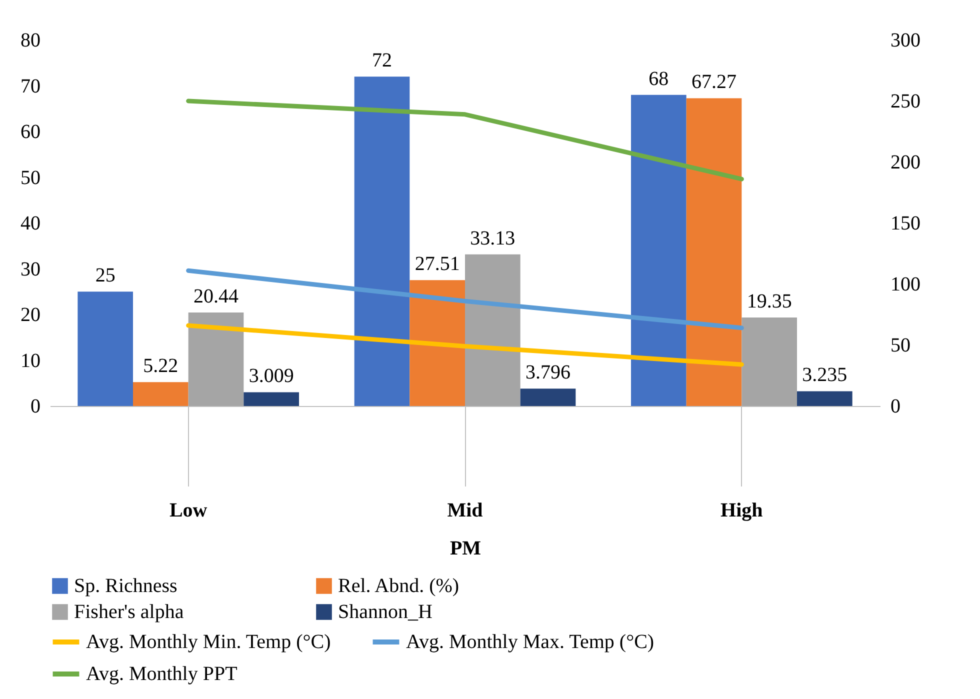 This screenshot has height=699, width=980. I want to click on y2-tick-label: 50, so click(900, 345).